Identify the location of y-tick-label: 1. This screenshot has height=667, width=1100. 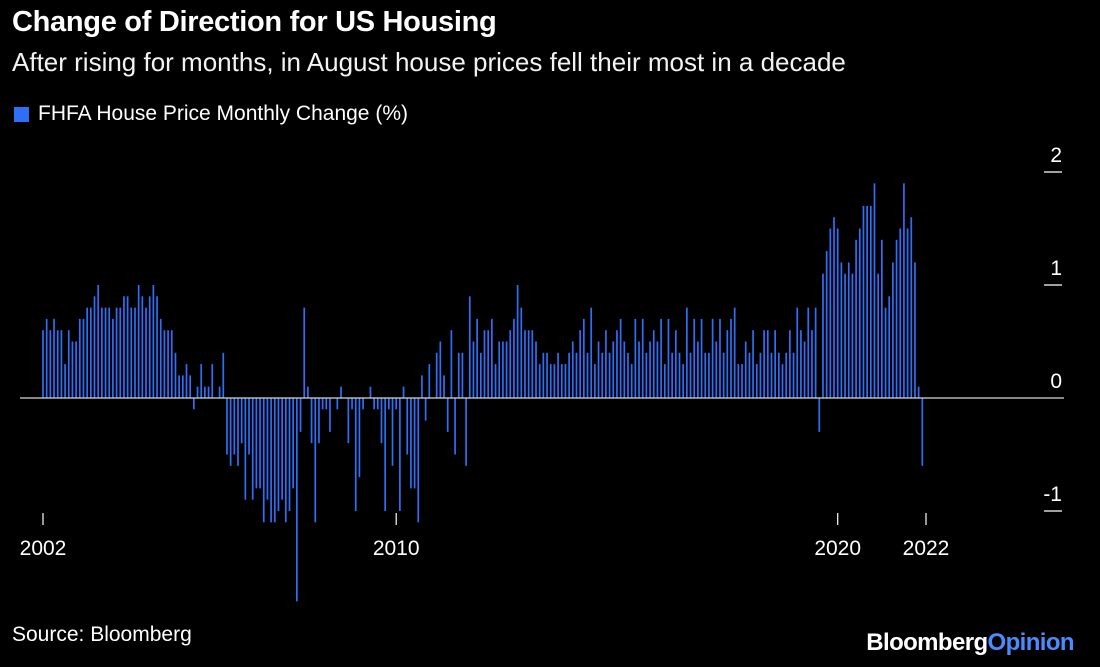
(1056, 268).